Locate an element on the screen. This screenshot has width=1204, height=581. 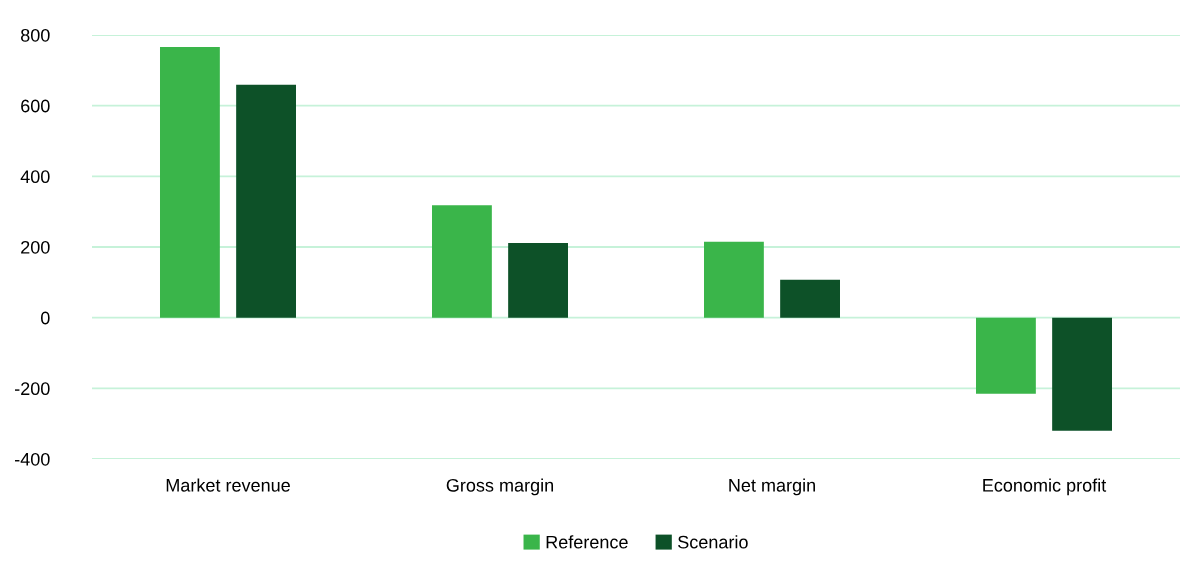
y-tick-label: -200 is located at coordinates (32, 389).